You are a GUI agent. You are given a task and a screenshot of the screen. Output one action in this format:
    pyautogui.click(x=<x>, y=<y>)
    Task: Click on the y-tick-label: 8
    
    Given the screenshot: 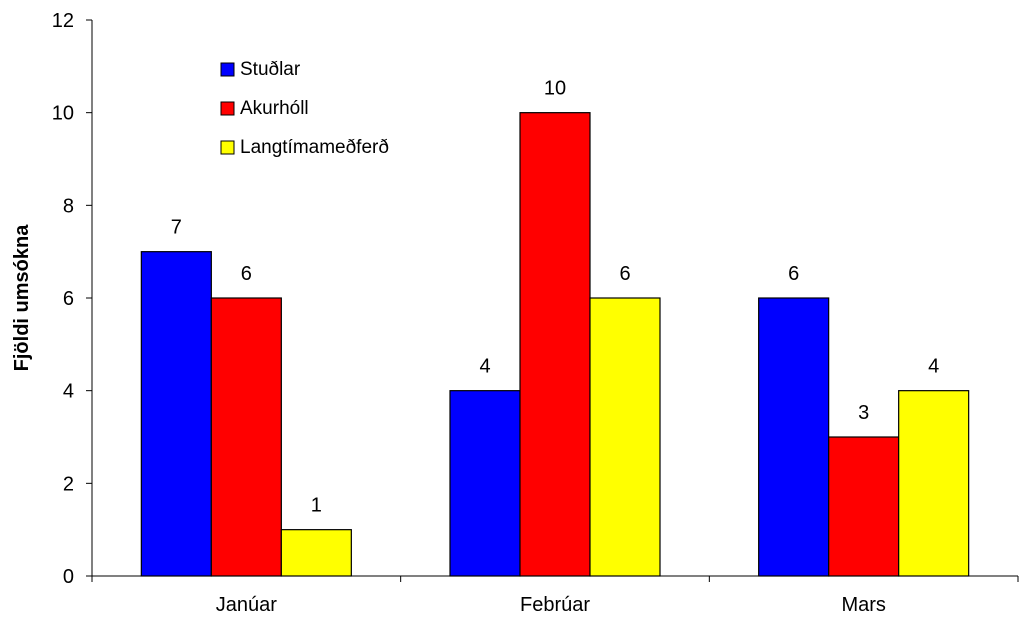 What is the action you would take?
    pyautogui.click(x=68, y=206)
    